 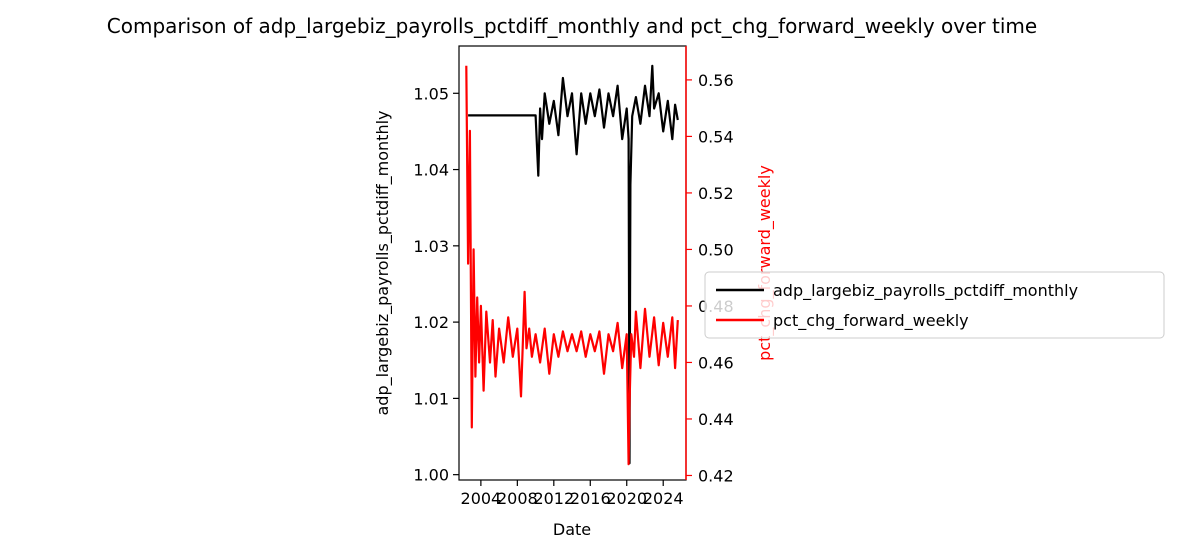 What do you see at coordinates (871, 321) in the screenshot?
I see `legend-label-pct-chg: pct_chg_forward_weekly` at bounding box center [871, 321].